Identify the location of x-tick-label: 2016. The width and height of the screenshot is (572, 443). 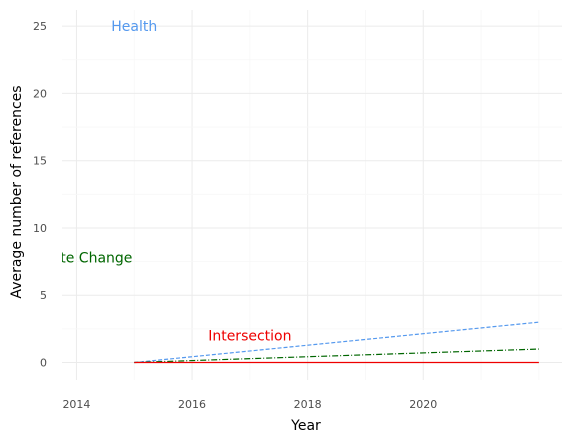
(192, 404).